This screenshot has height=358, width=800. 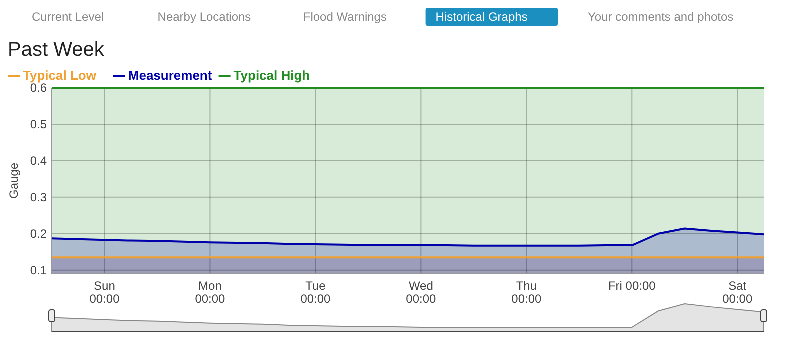 I want to click on legend-label: Typical High, so click(x=272, y=75).